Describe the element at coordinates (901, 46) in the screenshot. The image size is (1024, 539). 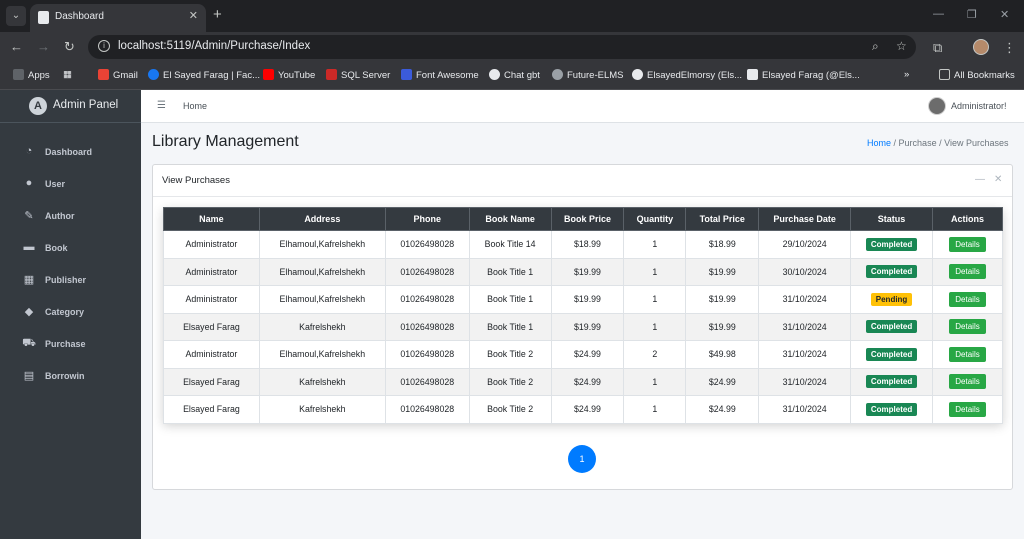
I see `bookmark-star-icon: ☆` at that location.